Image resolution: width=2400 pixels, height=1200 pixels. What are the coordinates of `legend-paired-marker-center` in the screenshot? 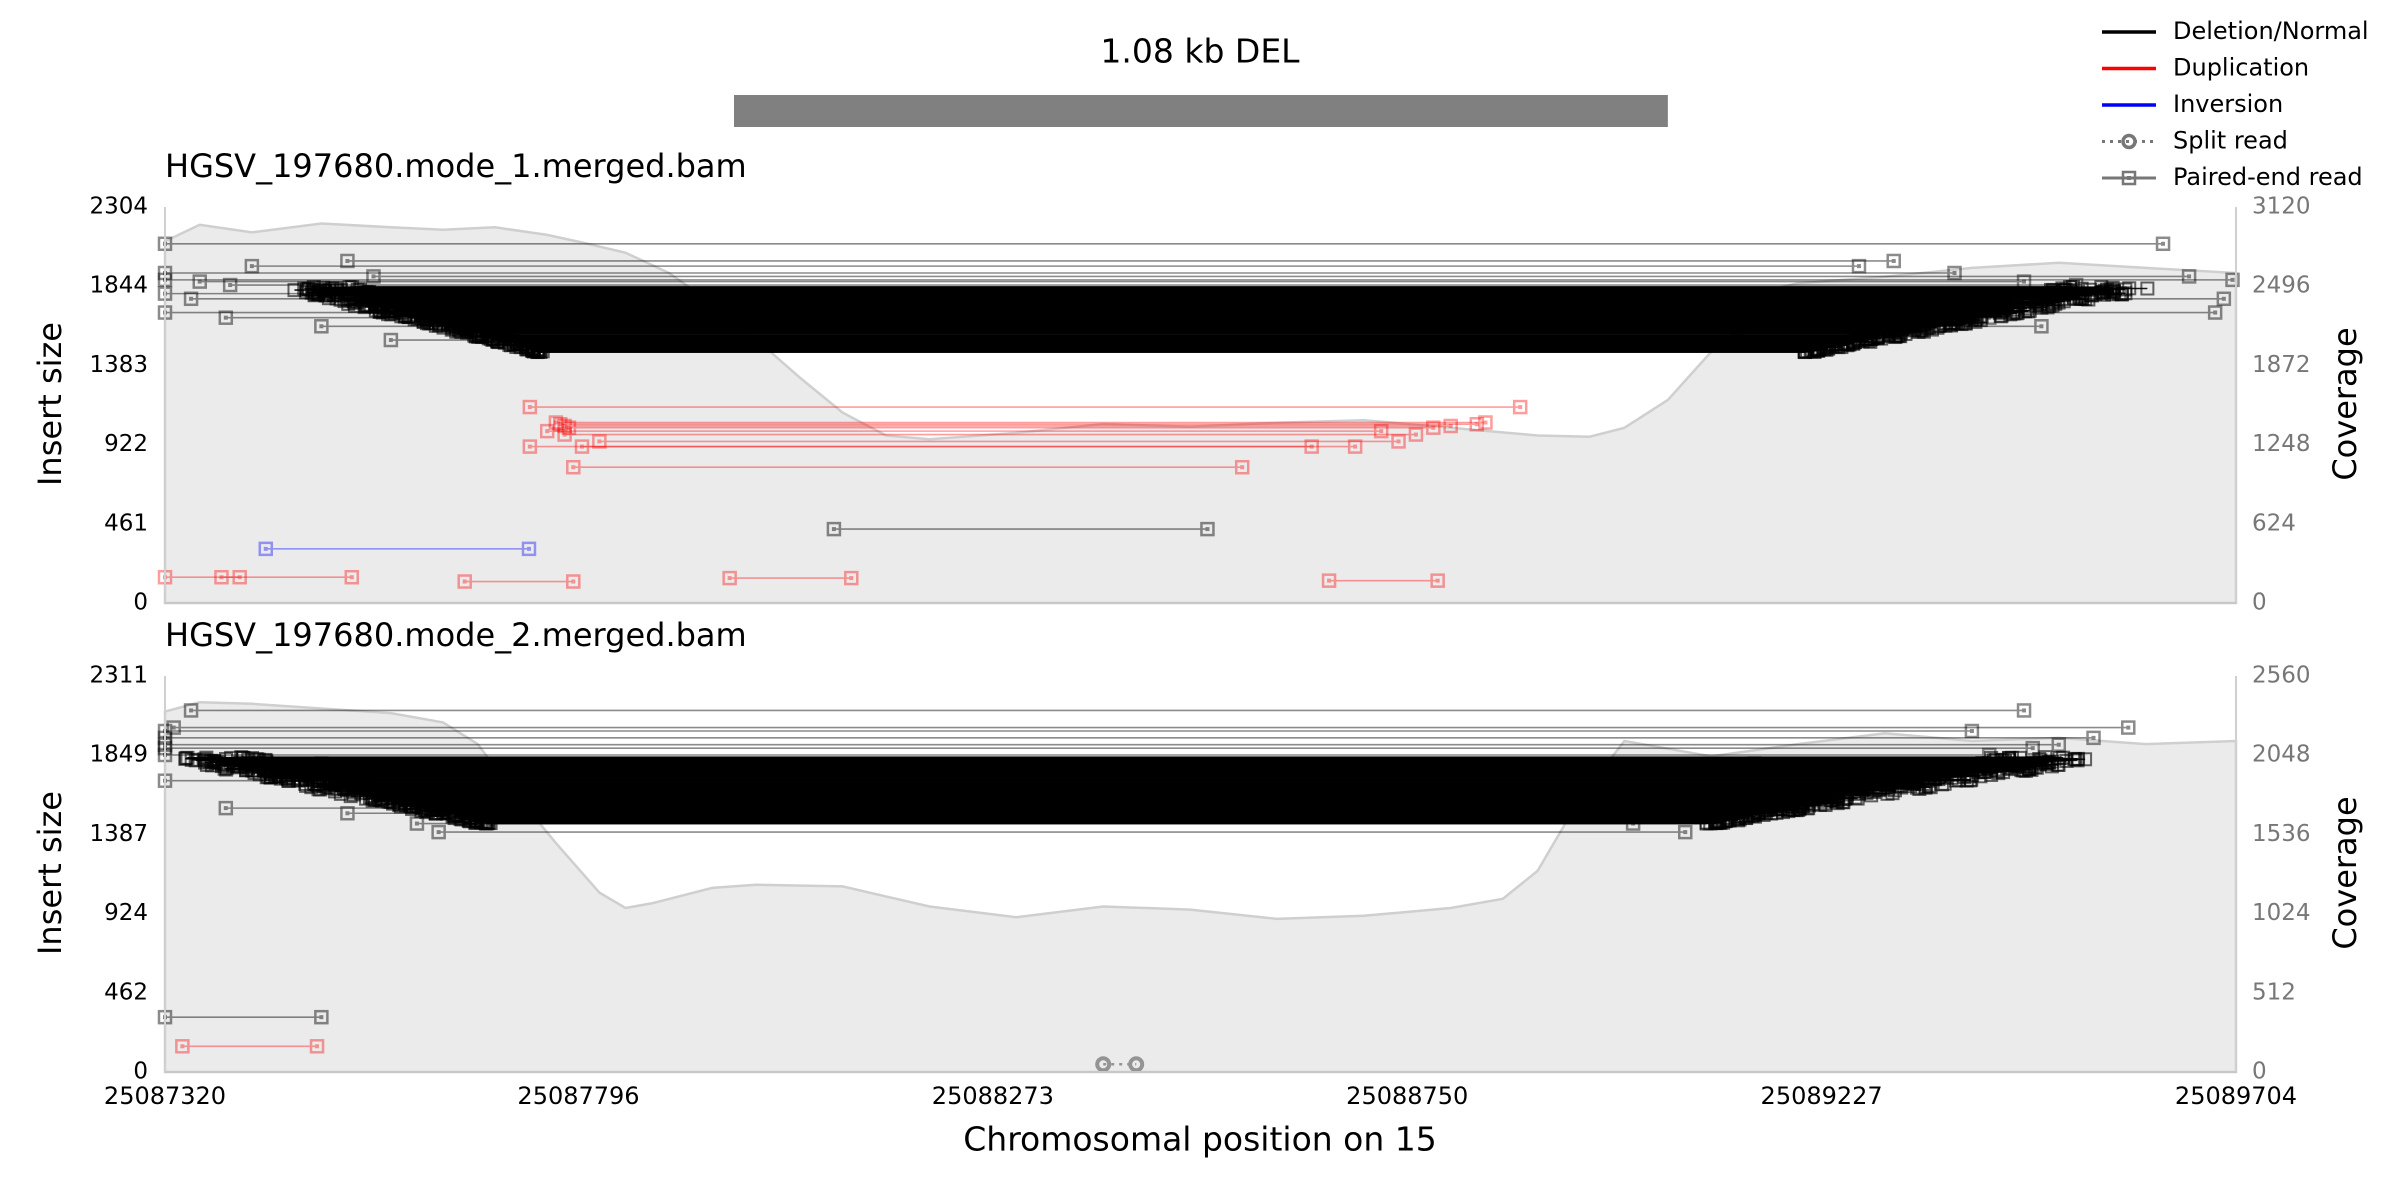 It's located at (2129, 178).